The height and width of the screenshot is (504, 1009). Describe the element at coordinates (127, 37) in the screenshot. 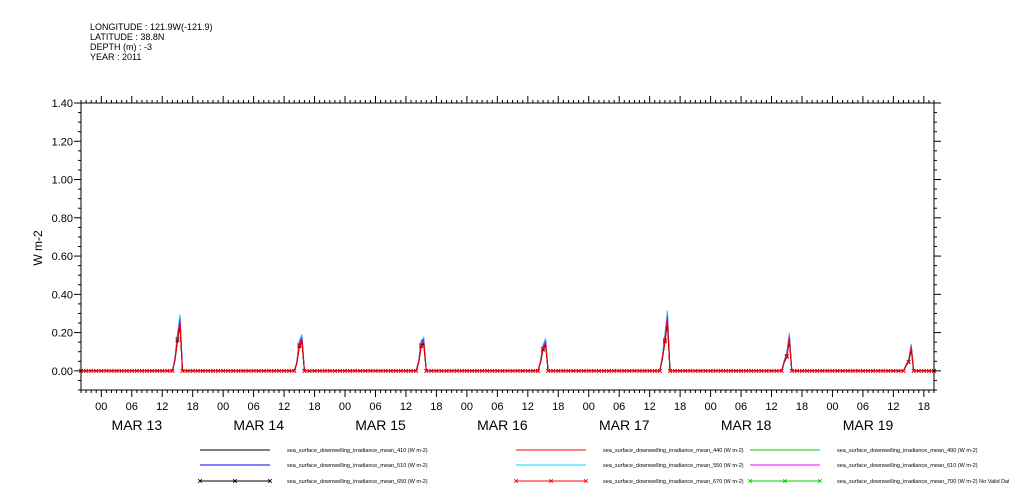

I see `header-latitude: LATITUDE : 38.8N` at that location.